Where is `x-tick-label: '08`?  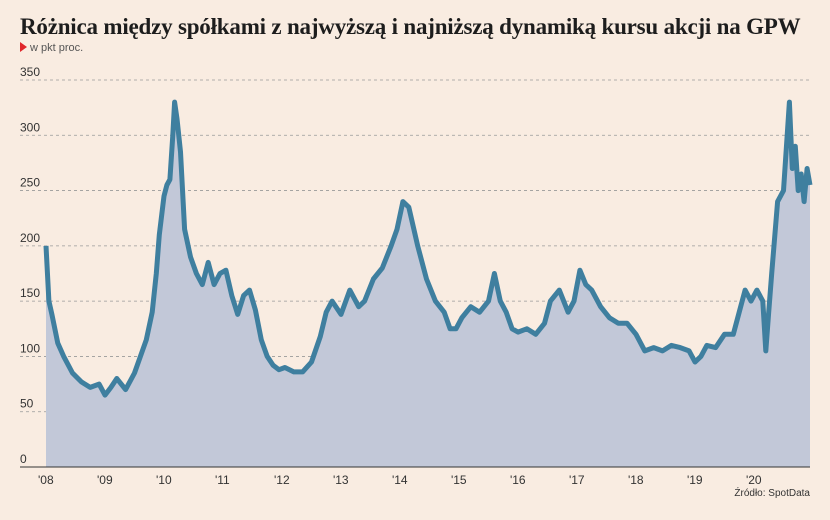
x-tick-label: '08 is located at coordinates (46, 480).